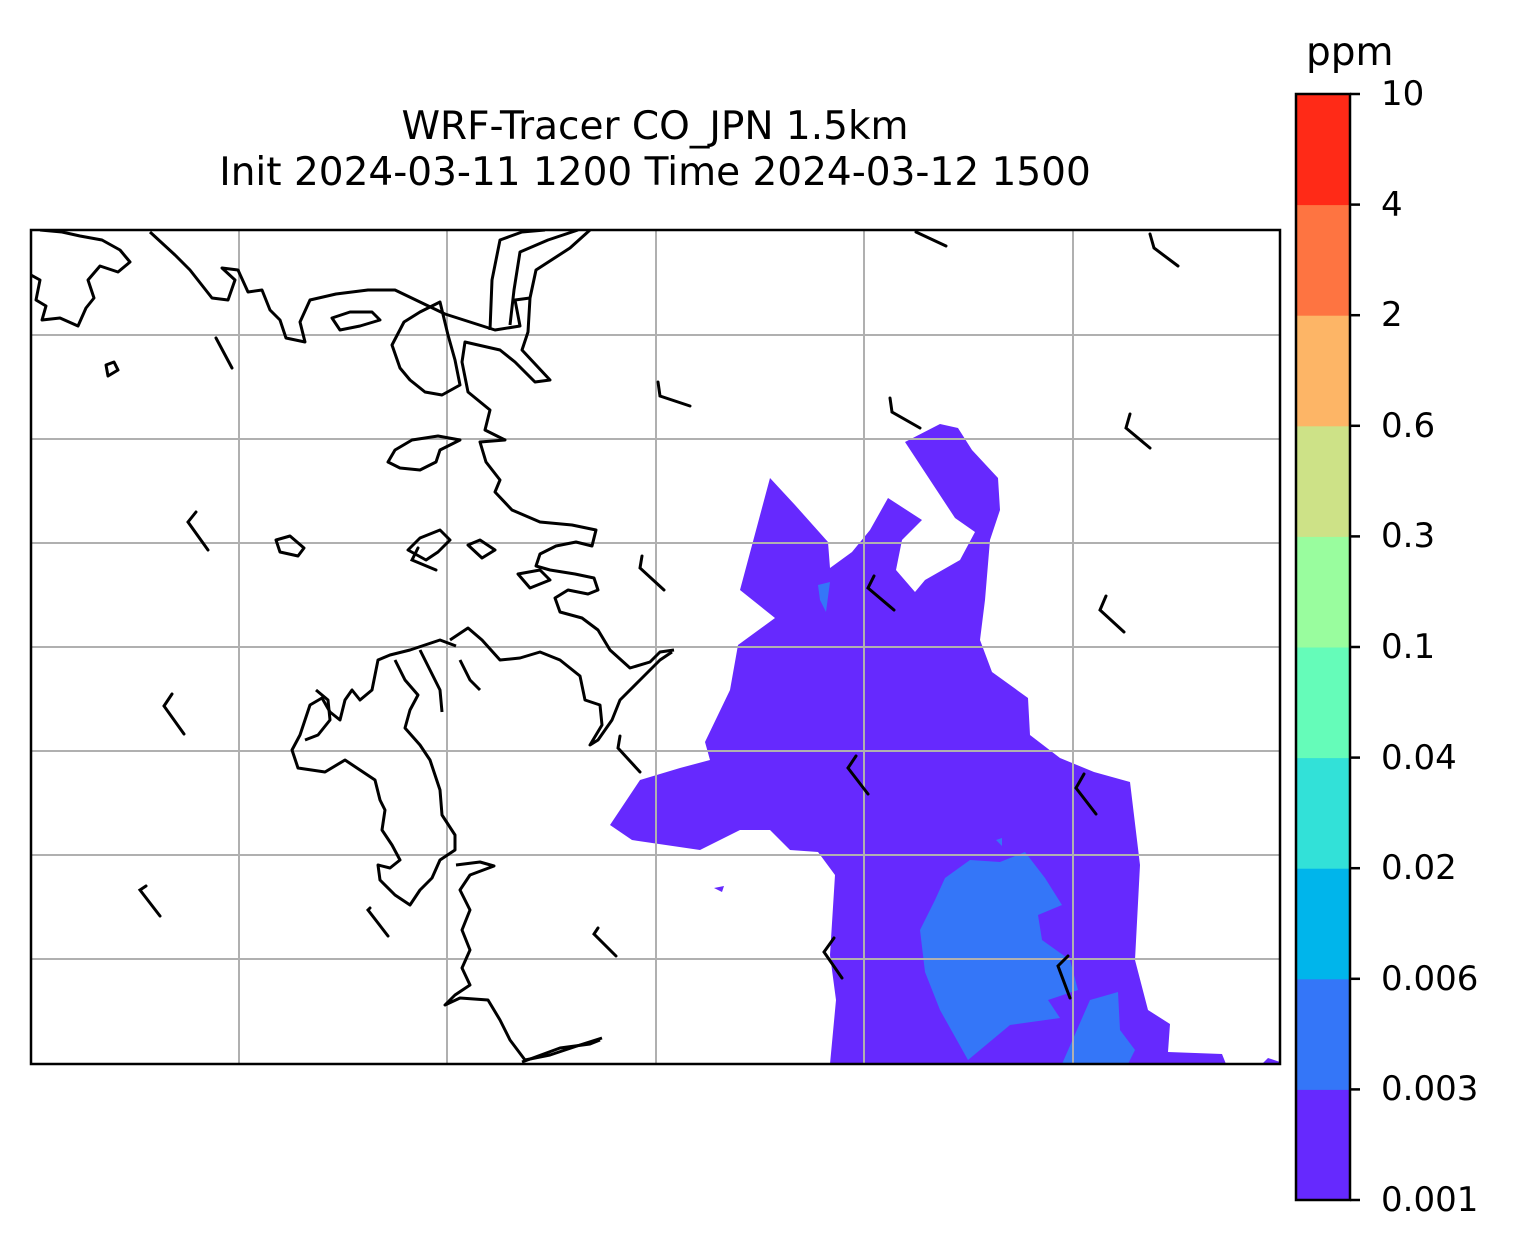 Image resolution: width=1528 pixels, height=1256 pixels. Describe the element at coordinates (1419, 868) in the screenshot. I see `colorbar-tick-label: 0.02` at that location.